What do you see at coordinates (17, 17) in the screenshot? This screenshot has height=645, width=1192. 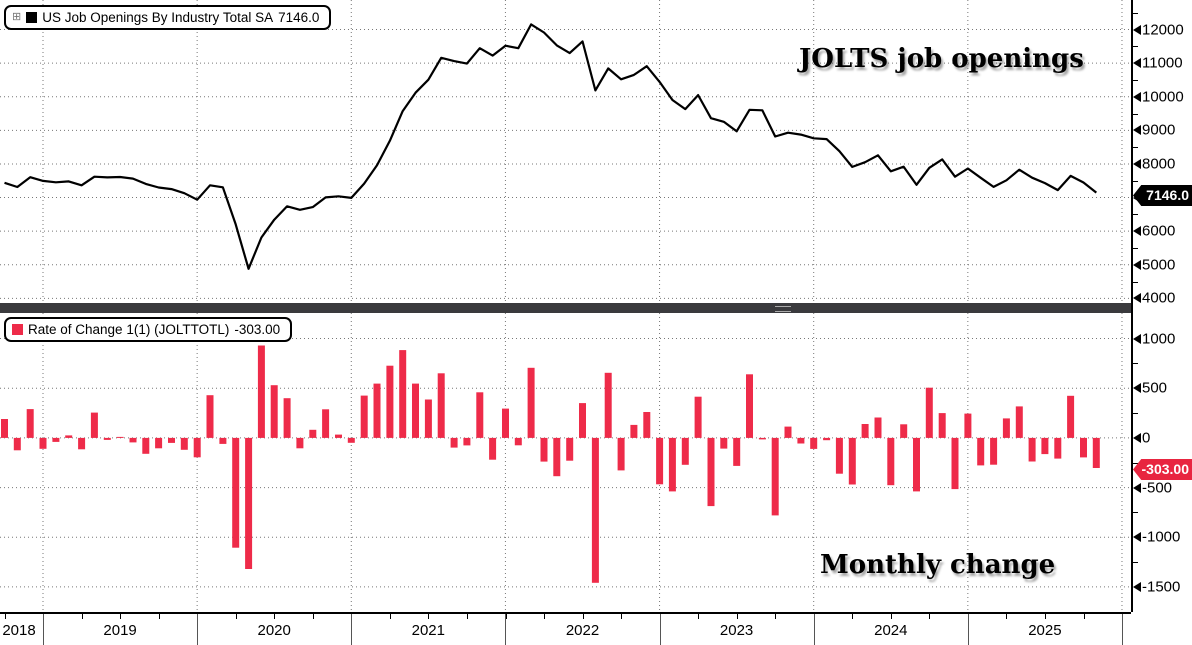 I see `expand-icon: ⊞` at bounding box center [17, 17].